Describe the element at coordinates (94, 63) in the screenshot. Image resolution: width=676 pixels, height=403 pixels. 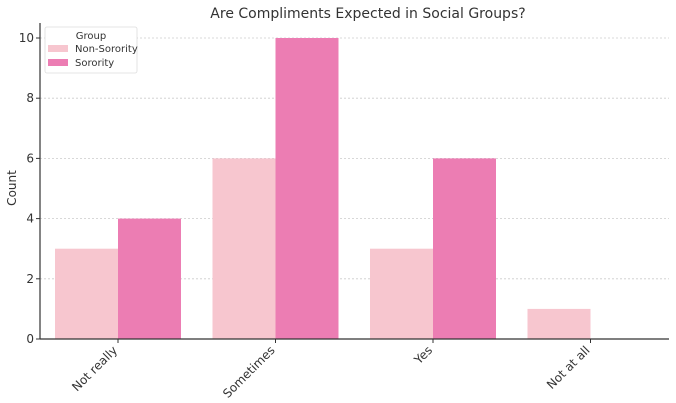
I see `legend-label: Sorority` at that location.